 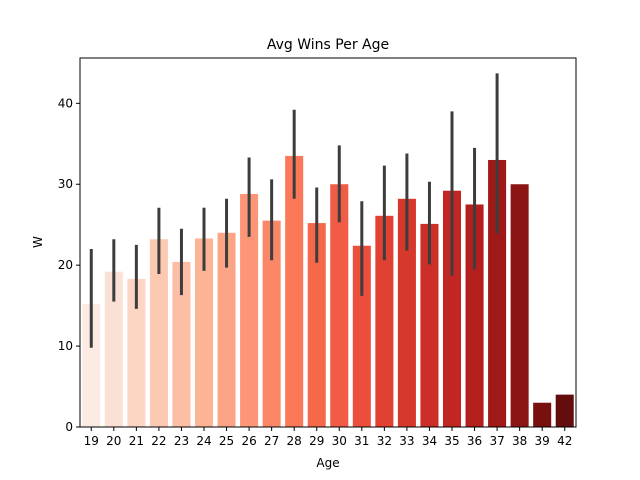 I want to click on y-tick-label: 20, so click(x=65, y=265).